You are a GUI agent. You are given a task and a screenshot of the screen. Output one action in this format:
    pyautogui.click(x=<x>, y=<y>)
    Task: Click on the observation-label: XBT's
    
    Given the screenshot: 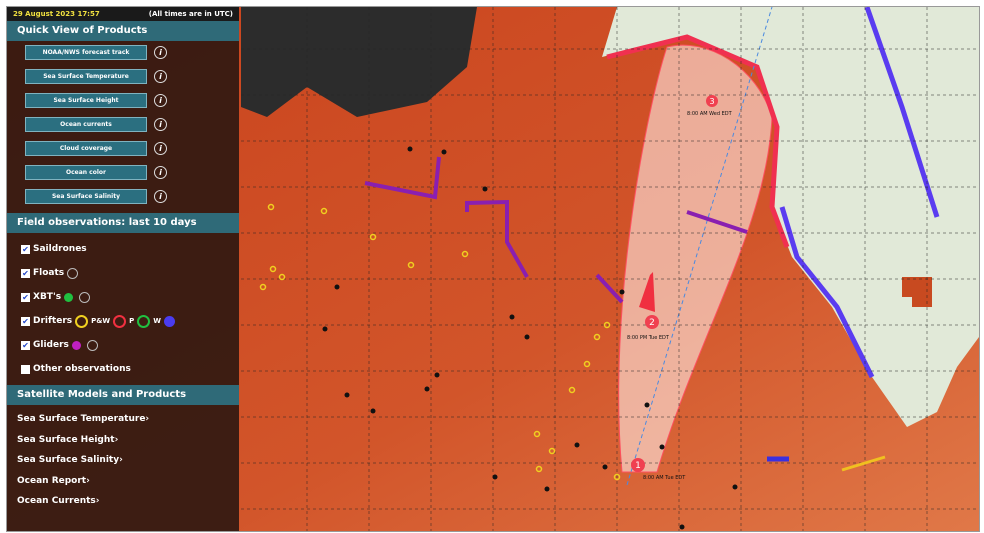 What is the action you would take?
    pyautogui.click(x=47, y=297)
    